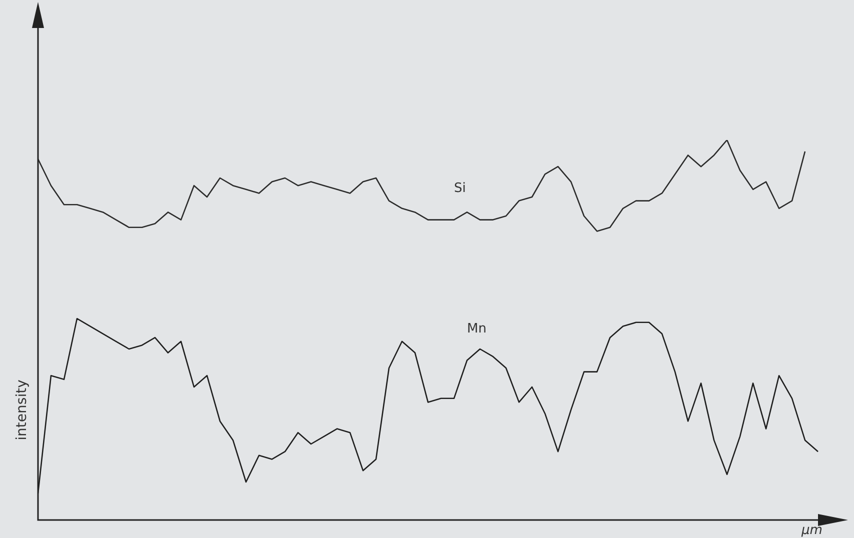 The width and height of the screenshot is (854, 538). What do you see at coordinates (22, 410) in the screenshot?
I see `y-axis-title: intensity` at bounding box center [22, 410].